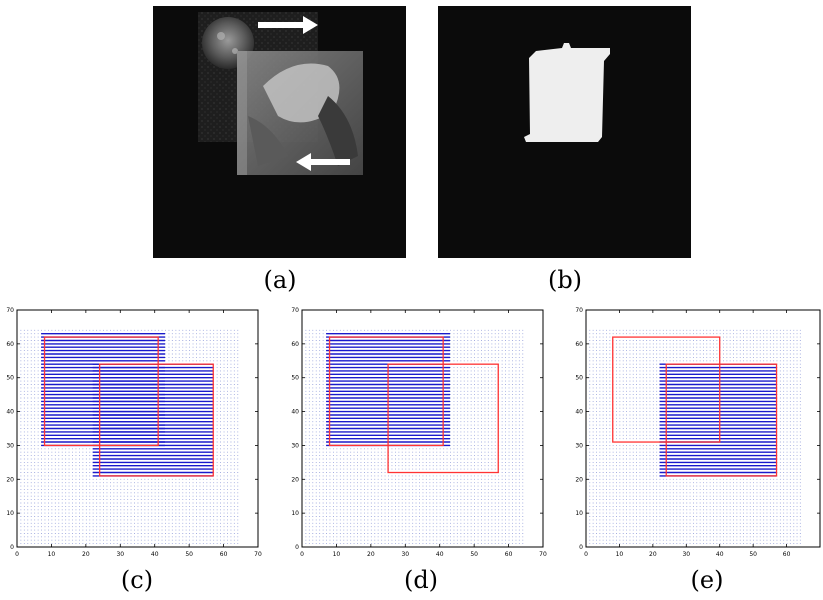  I want to click on flow-plot-d: 0 10 20 30 40 50 60 70 0 10 20 30 40 50 60 70, so click(419, 432).